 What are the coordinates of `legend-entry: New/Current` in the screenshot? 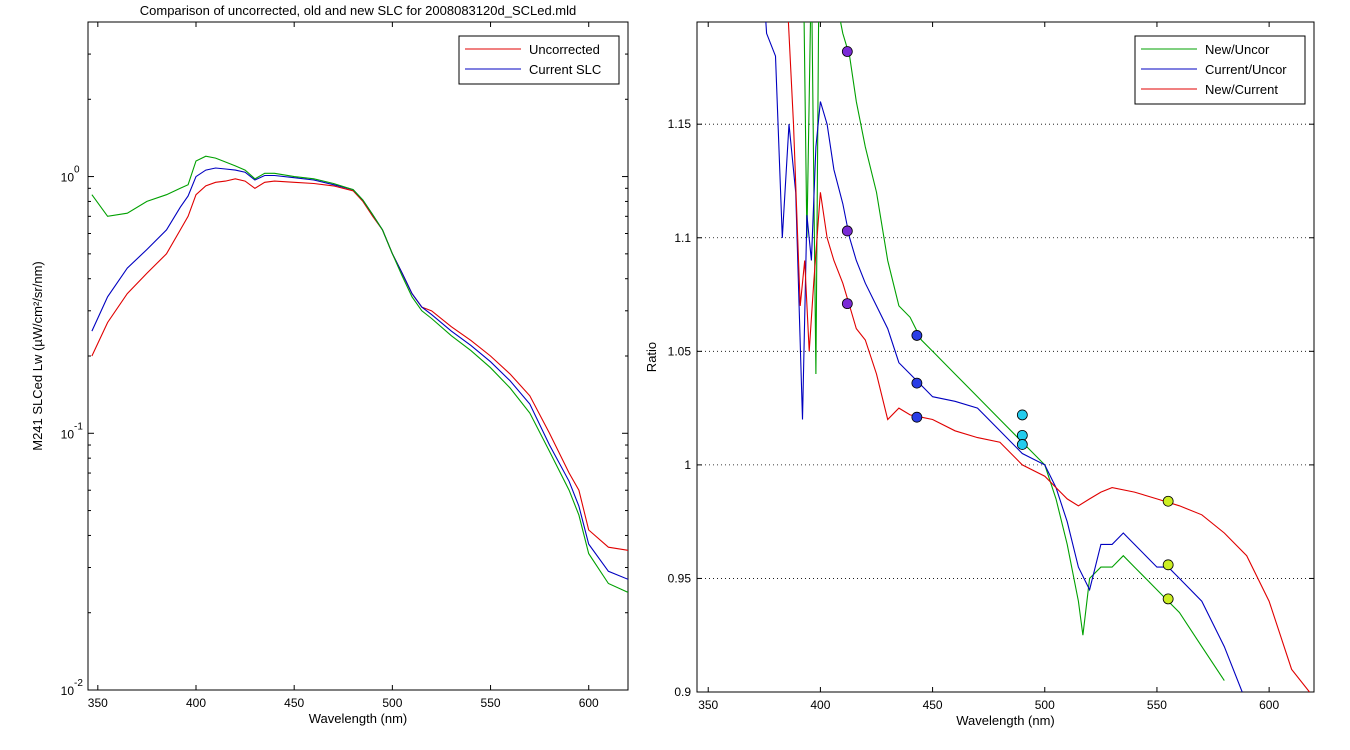 It's located at (1241, 89).